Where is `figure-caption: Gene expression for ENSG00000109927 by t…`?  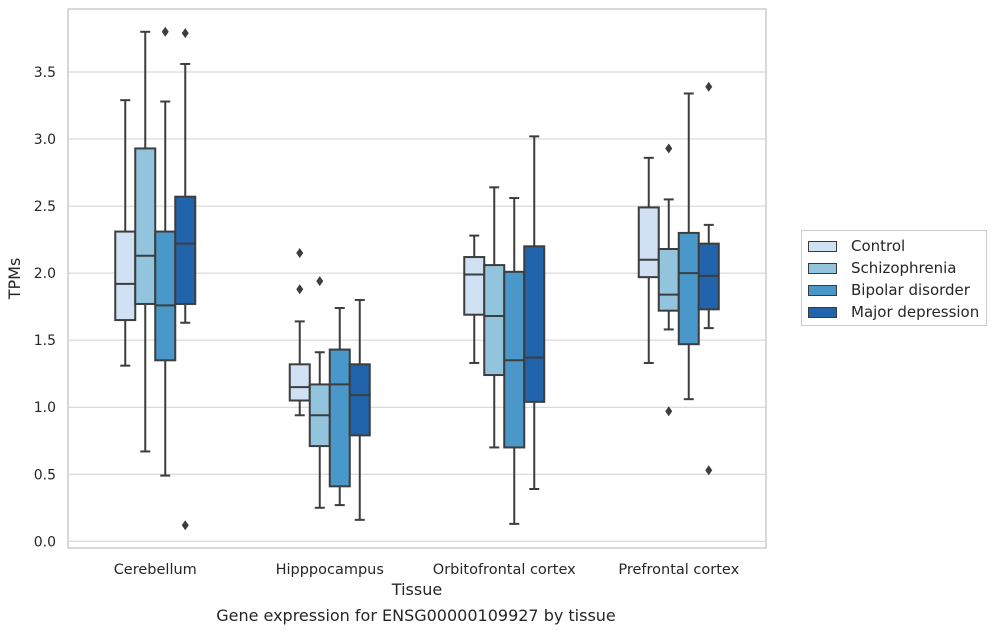
figure-caption: Gene expression for ENSG00000109927 by t… is located at coordinates (416, 615).